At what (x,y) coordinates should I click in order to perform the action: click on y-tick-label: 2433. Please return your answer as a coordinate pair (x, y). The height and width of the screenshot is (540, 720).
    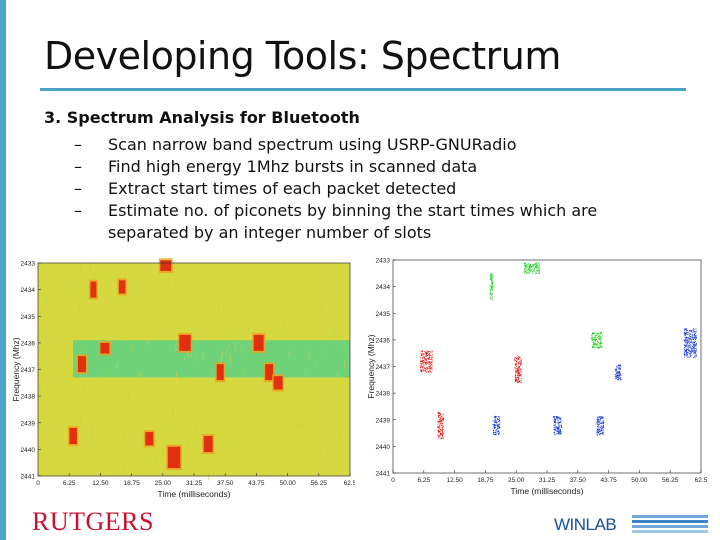
    Looking at the image, I should click on (383, 261).